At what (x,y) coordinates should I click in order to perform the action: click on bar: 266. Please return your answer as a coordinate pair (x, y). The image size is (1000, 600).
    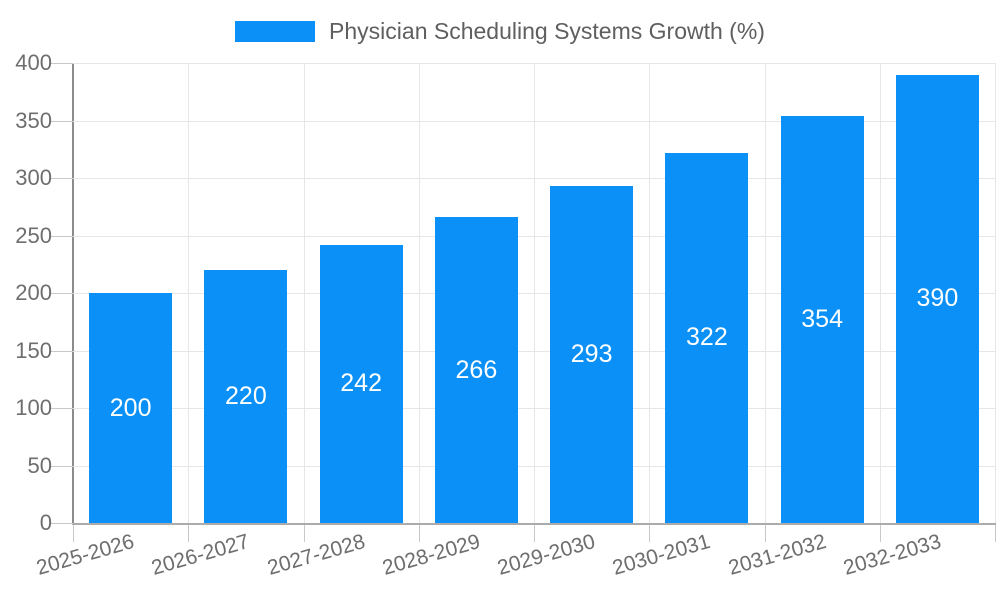
    Looking at the image, I should click on (476, 370).